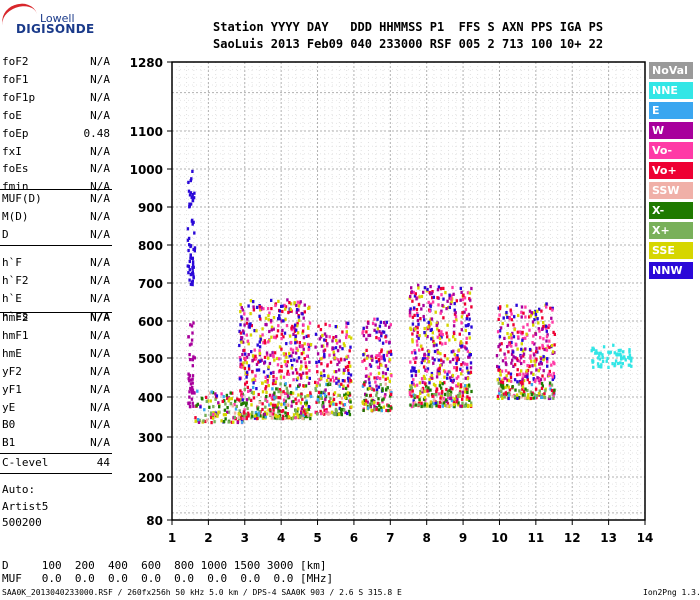 This screenshot has width=700, height=600. I want to click on param-name: fmin, so click(15, 187).